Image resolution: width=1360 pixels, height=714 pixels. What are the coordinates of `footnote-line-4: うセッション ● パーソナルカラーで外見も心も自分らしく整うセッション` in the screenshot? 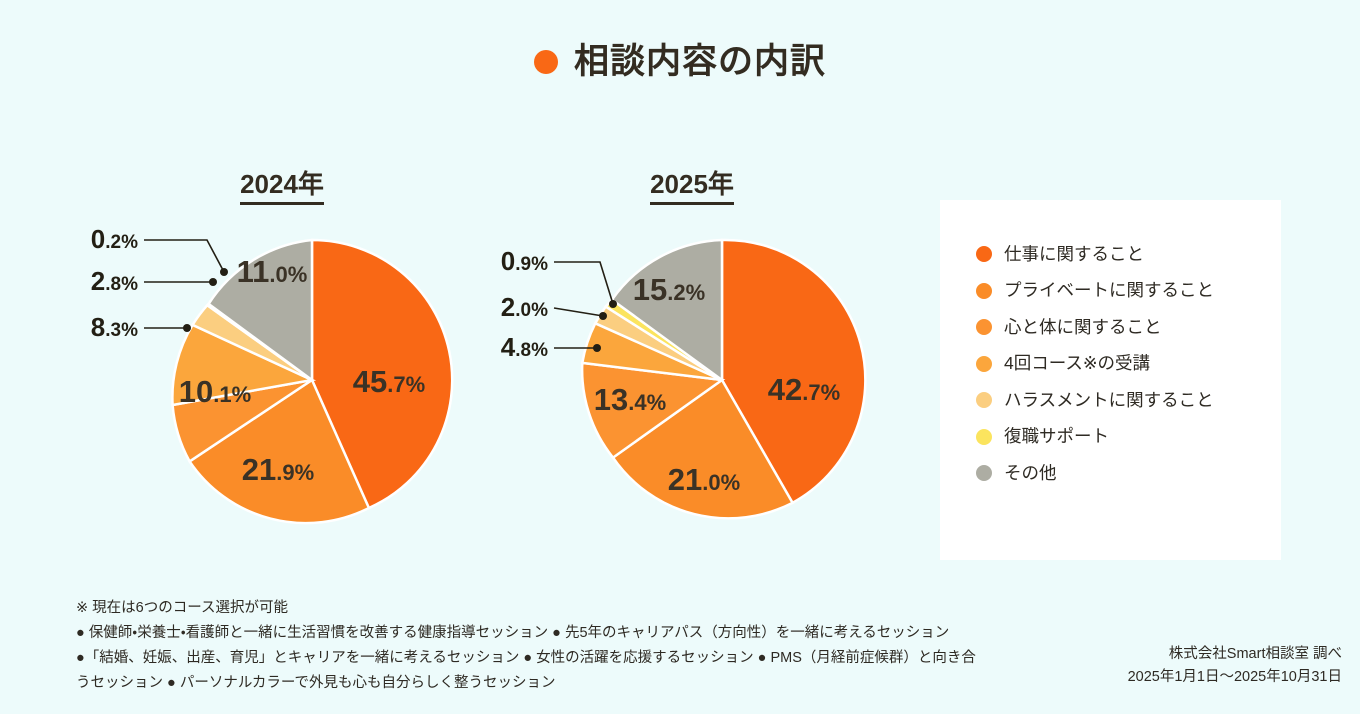 It's located at (316, 682).